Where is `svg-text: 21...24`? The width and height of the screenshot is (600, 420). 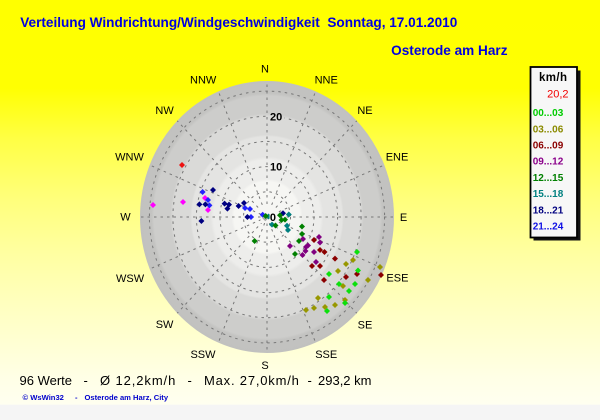
svg-text: 21...24 is located at coordinates (548, 227).